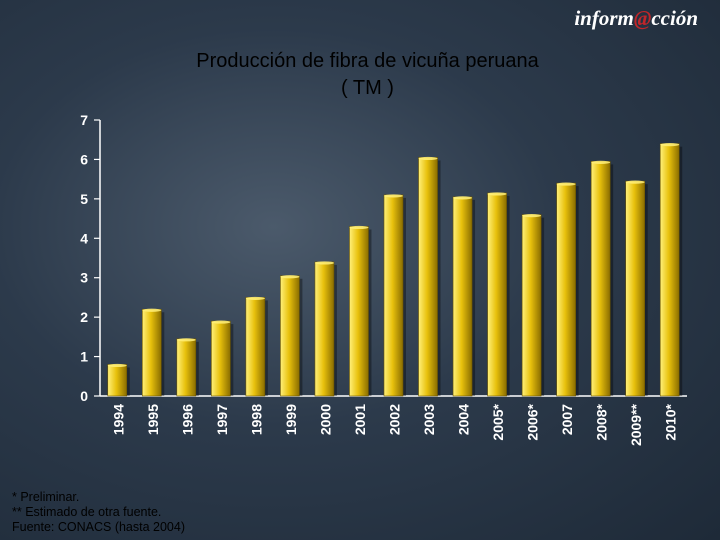 Image resolution: width=720 pixels, height=540 pixels. Describe the element at coordinates (256, 419) in the screenshot. I see `x-tick-label: 1998` at that location.